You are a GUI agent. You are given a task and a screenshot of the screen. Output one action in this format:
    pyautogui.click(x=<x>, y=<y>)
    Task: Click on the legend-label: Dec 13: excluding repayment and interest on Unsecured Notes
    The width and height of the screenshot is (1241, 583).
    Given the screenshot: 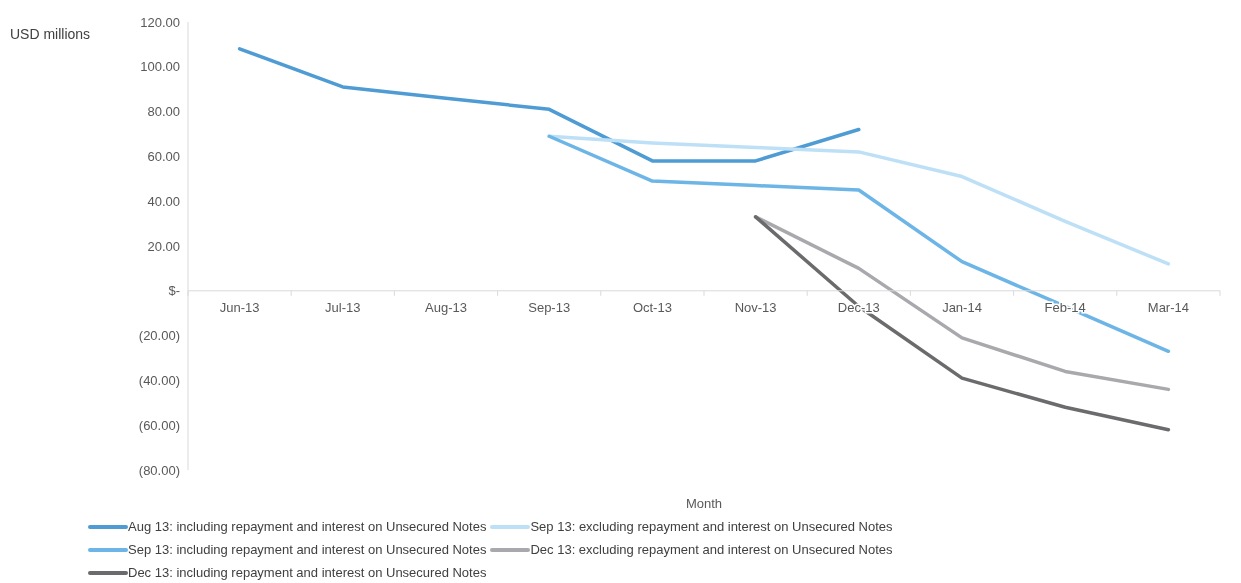 What is the action you would take?
    pyautogui.click(x=711, y=549)
    